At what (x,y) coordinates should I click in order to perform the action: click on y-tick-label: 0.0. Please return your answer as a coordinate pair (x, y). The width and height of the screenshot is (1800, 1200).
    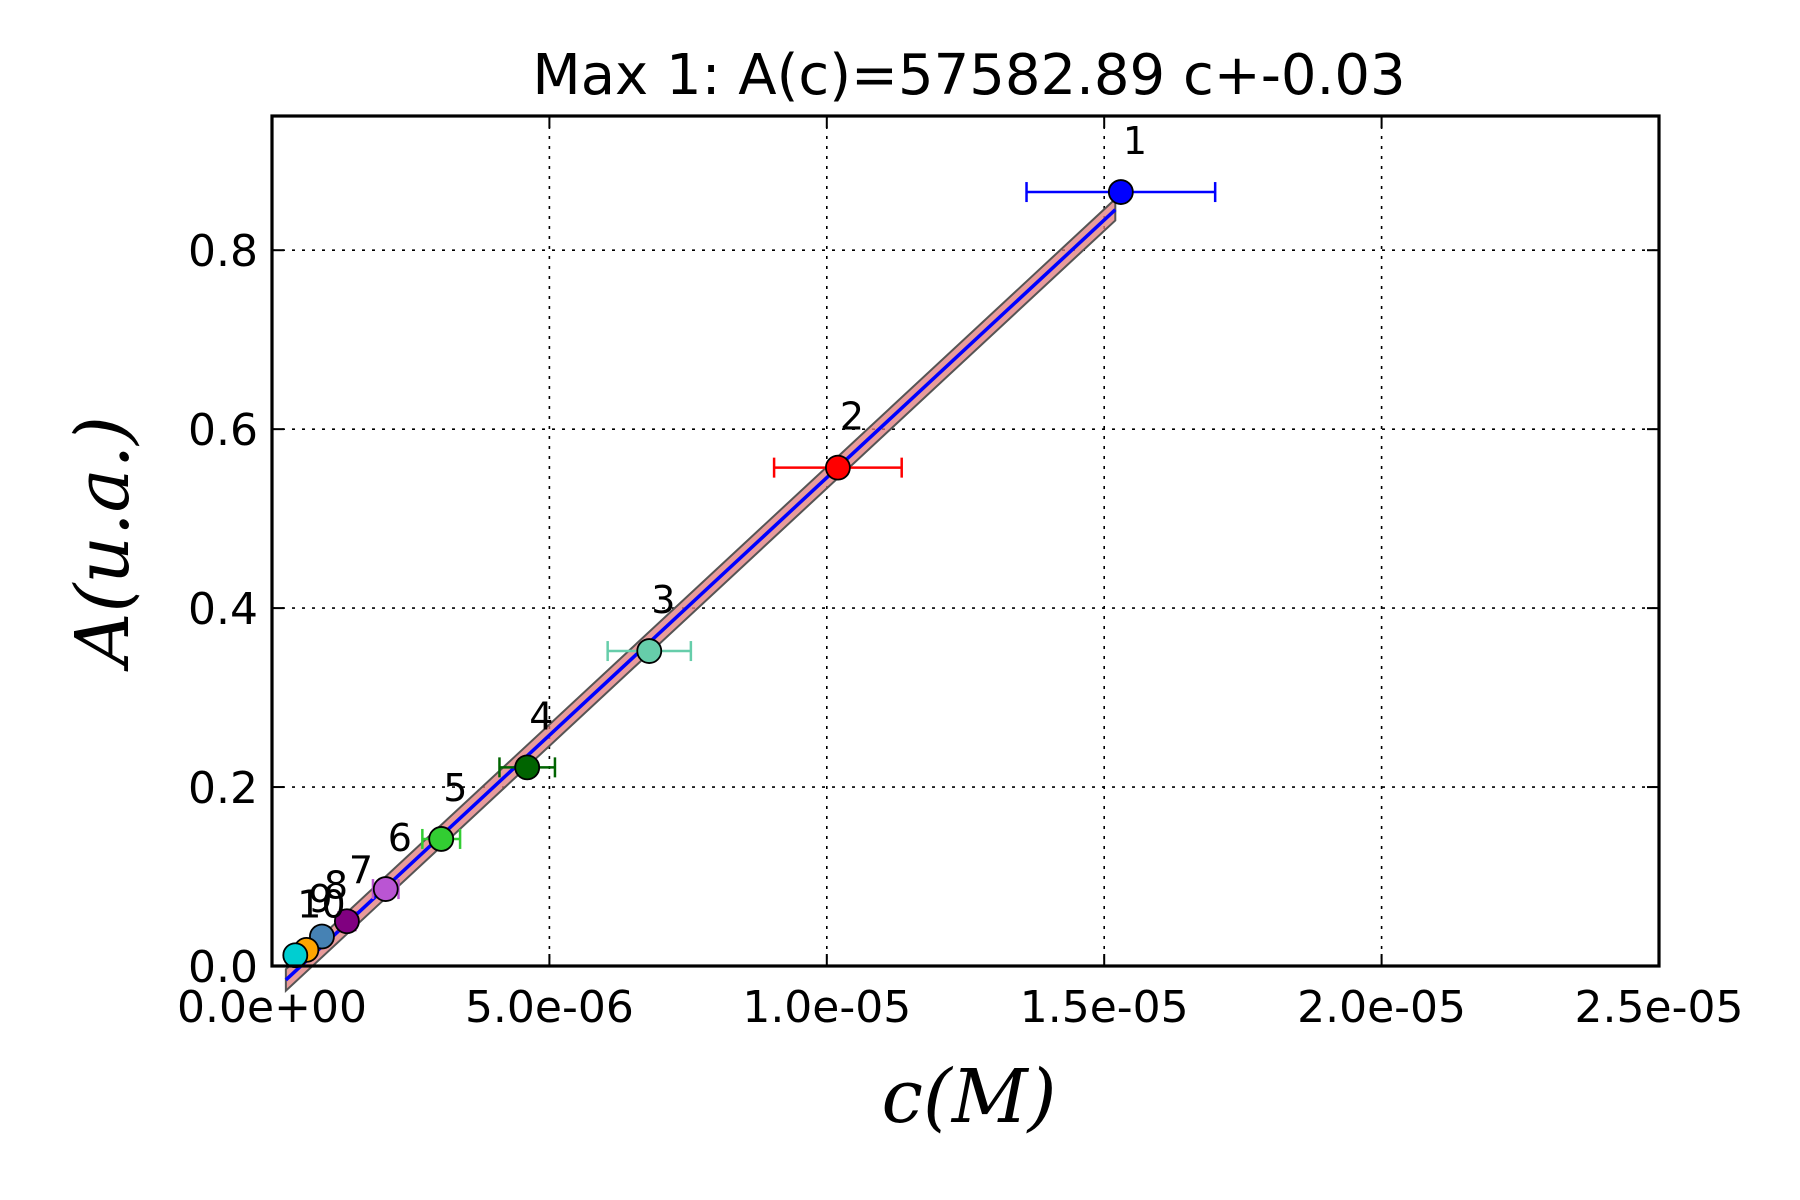
    Looking at the image, I should click on (223, 967).